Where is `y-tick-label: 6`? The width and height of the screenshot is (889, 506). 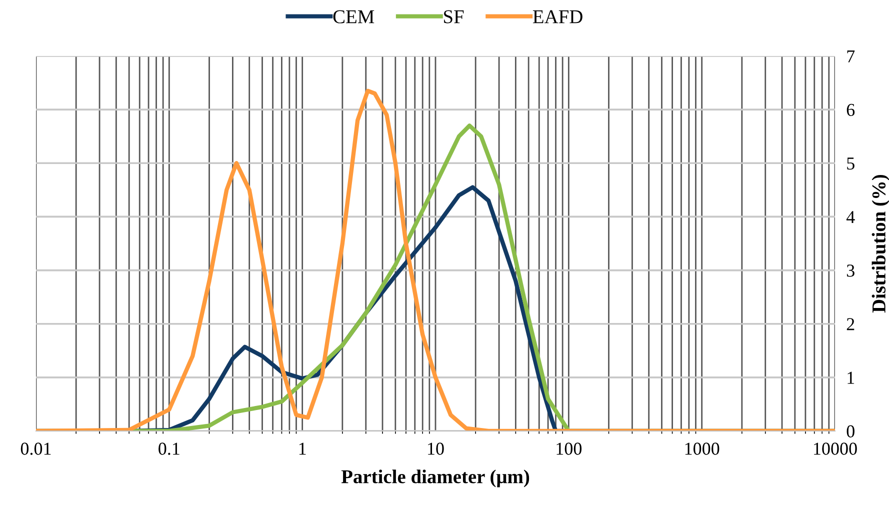 y-tick-label: 6 is located at coordinates (850, 110).